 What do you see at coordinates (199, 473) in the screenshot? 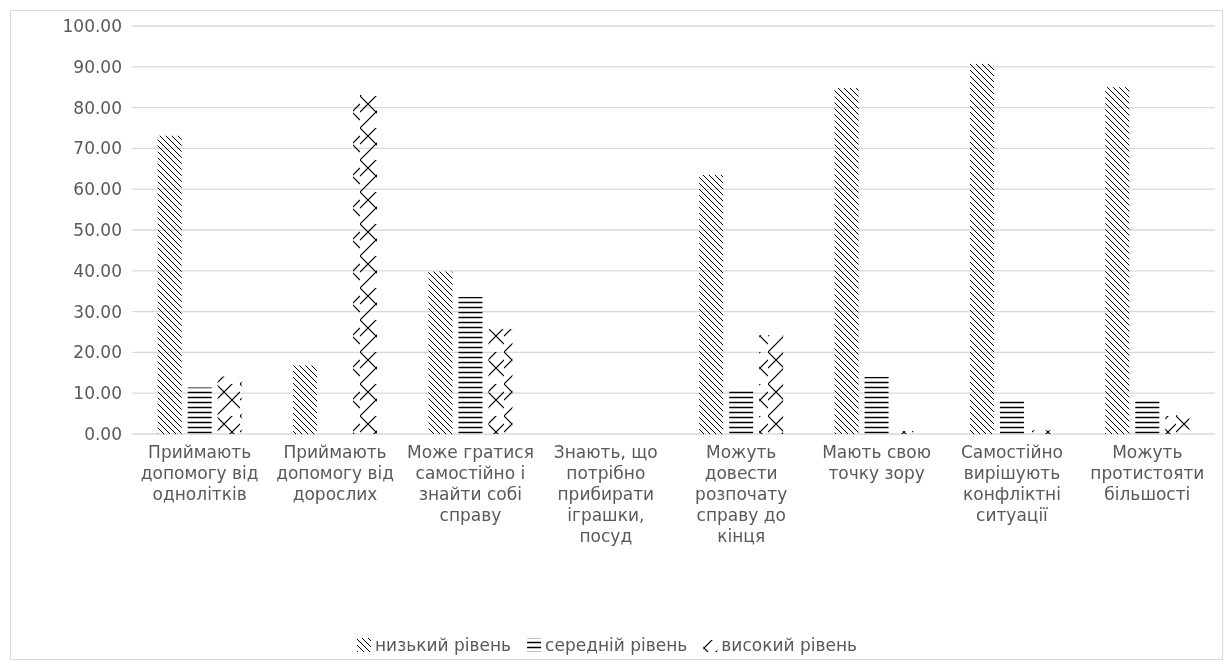
I see `x-tick-label: Приймають допомогу від однолітків` at bounding box center [199, 473].